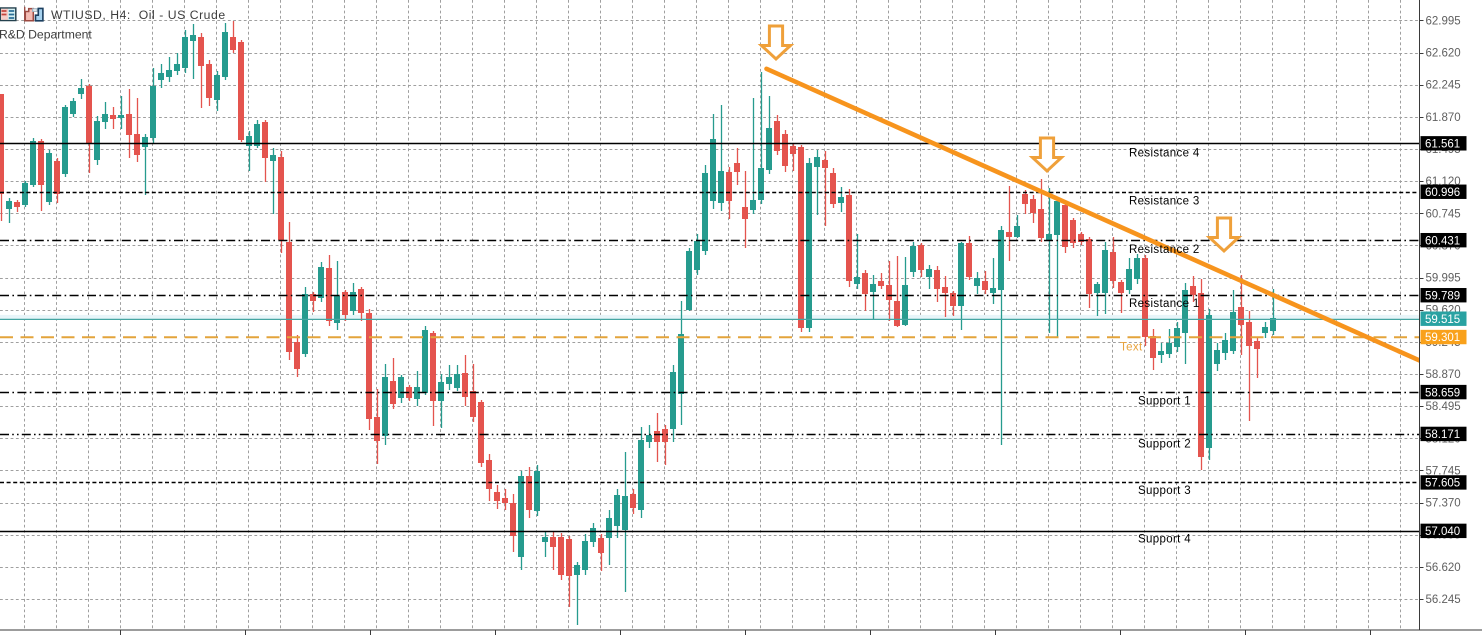  I want to click on svg-text: 56.245, so click(1443, 600).